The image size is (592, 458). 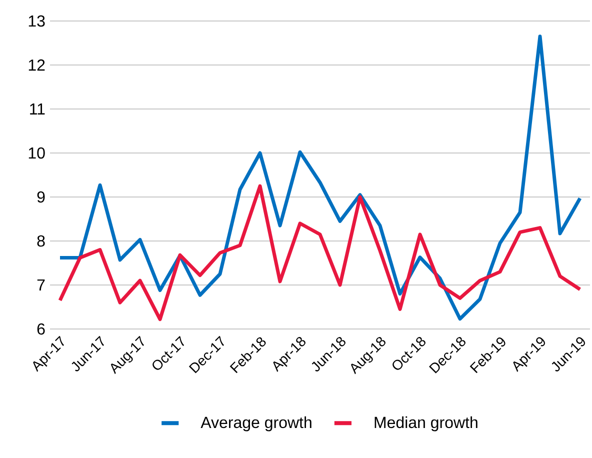 I want to click on y-tick-label: 9, so click(x=41, y=197).